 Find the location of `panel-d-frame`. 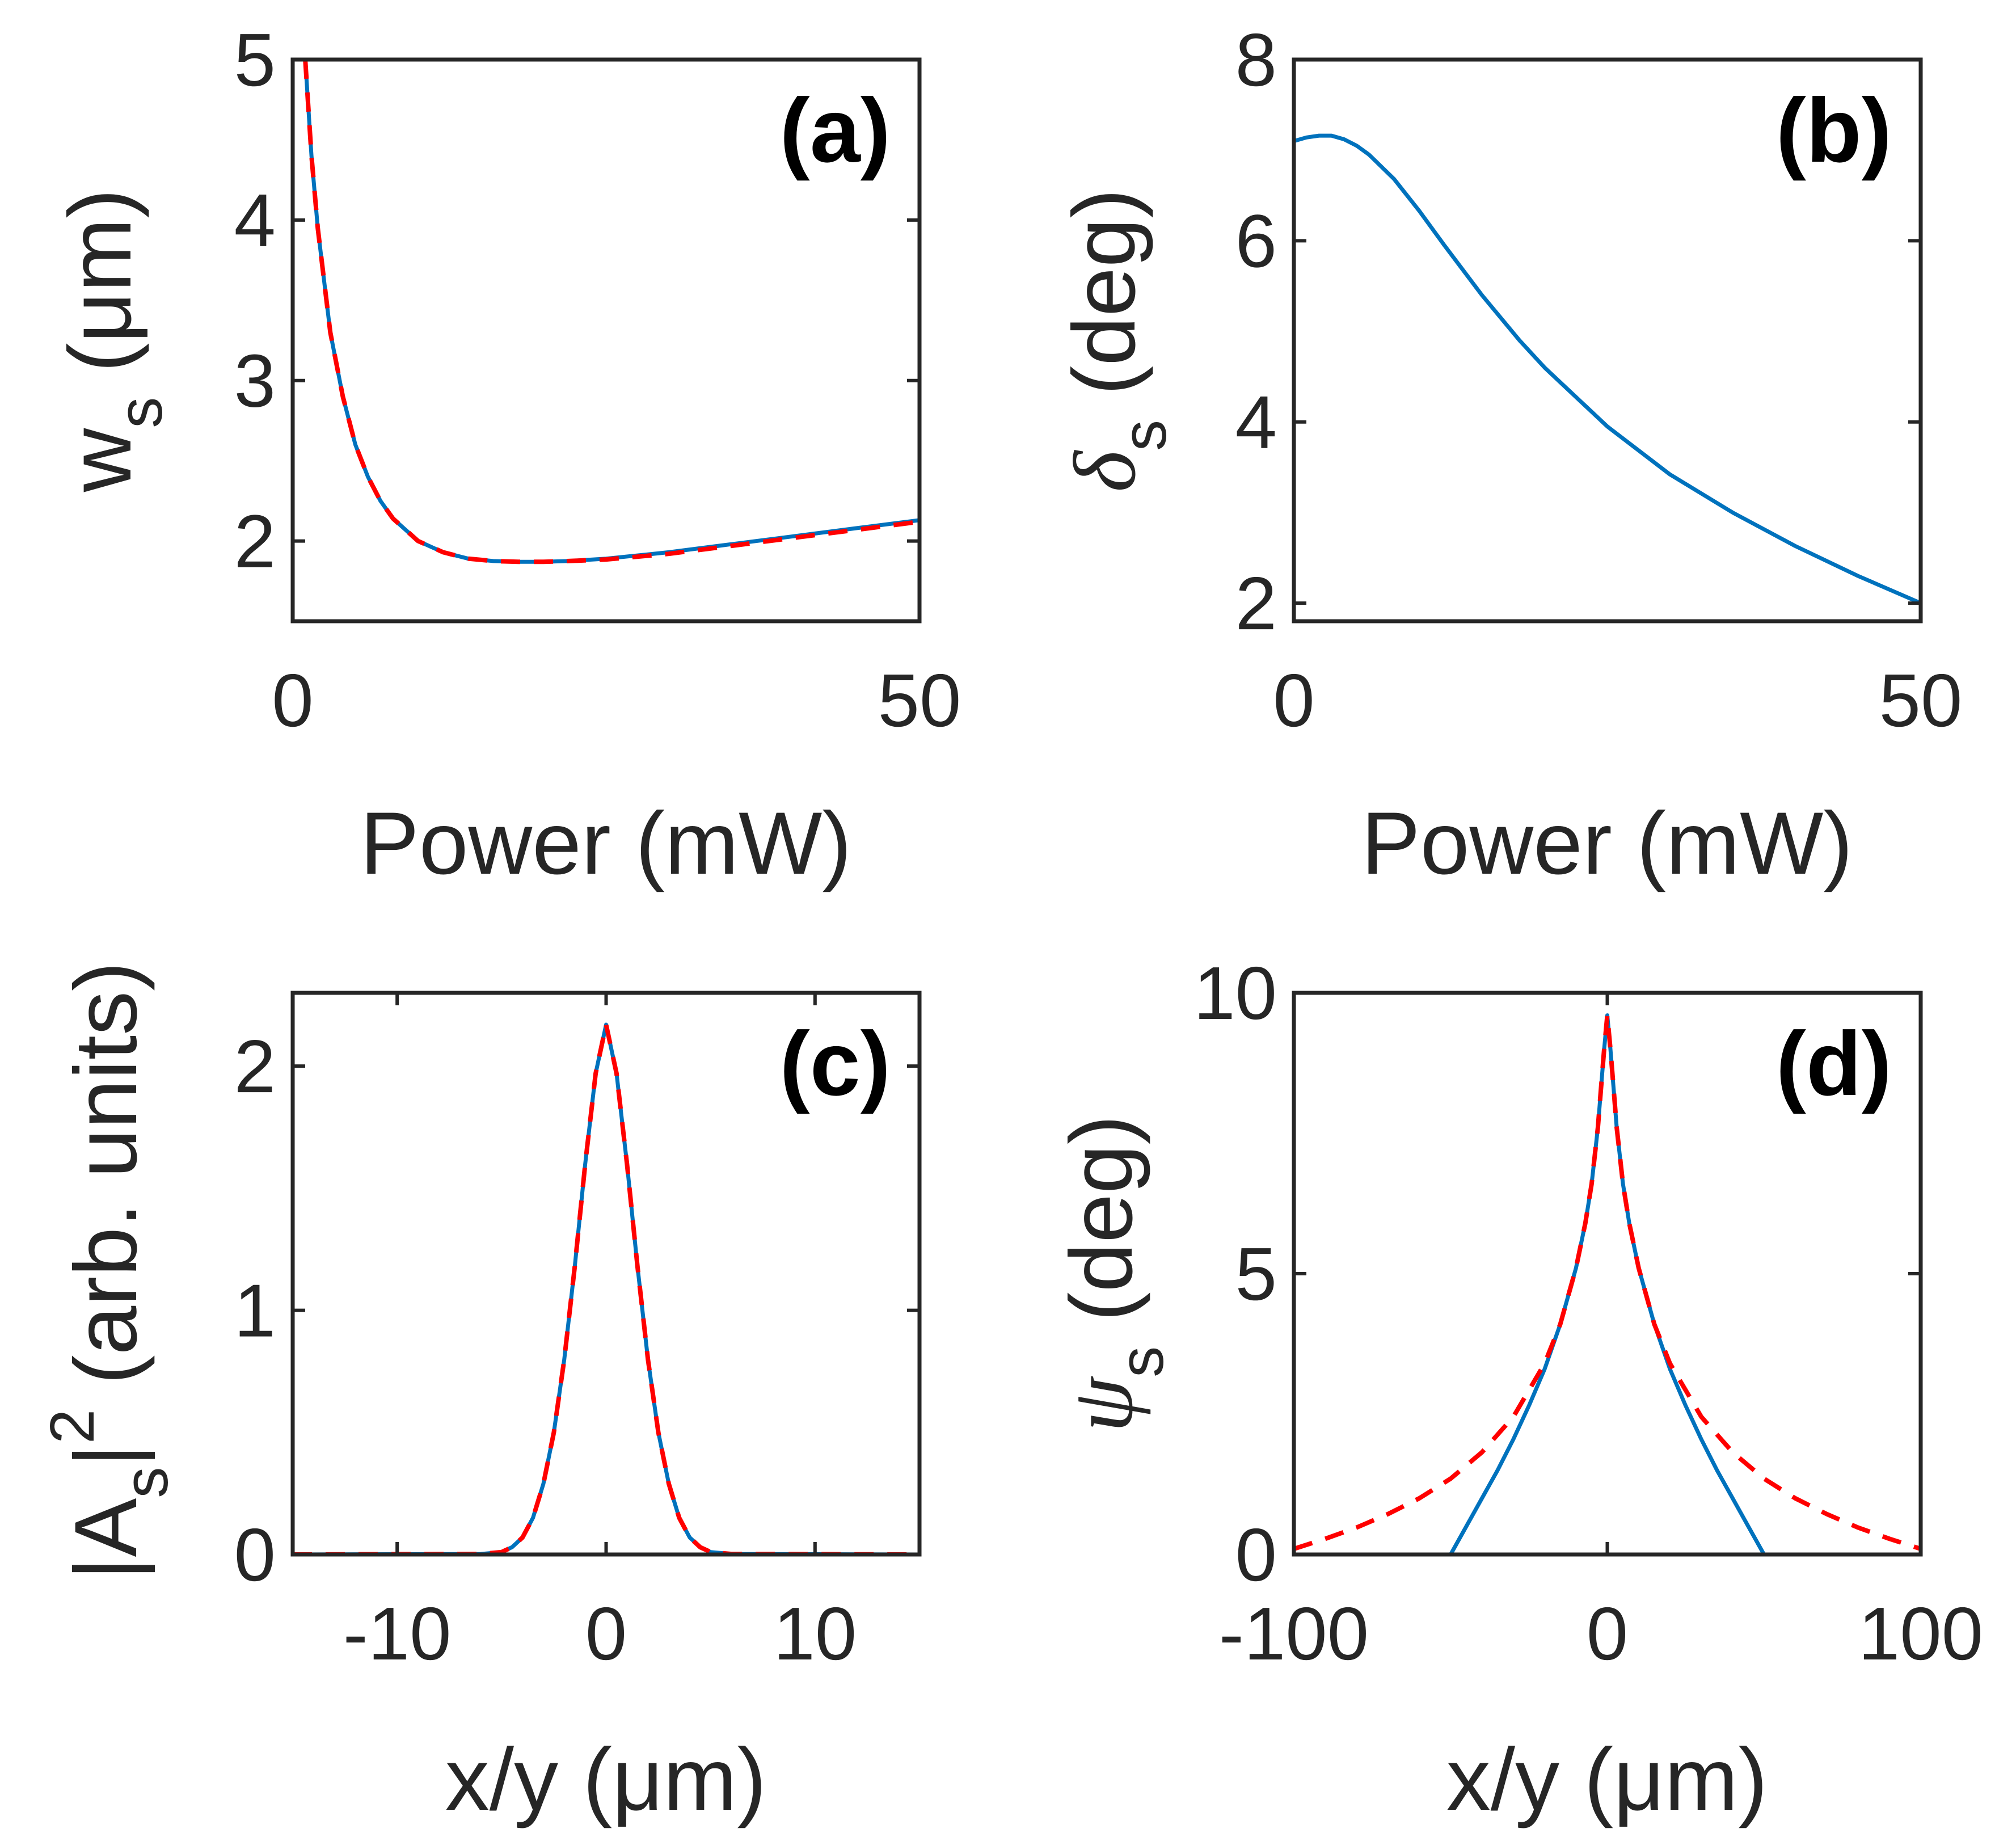

panel-d-frame is located at coordinates (1607, 1274).